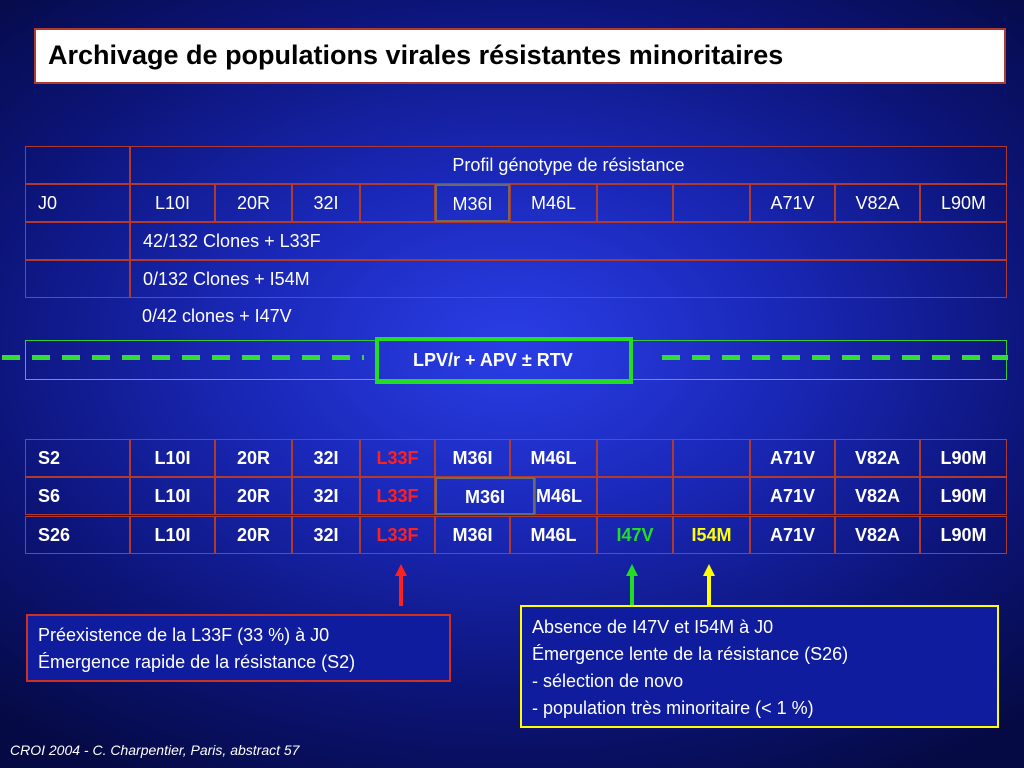 Image resolution: width=1024 pixels, height=768 pixels. I want to click on dashed-line-right, so click(835, 357).